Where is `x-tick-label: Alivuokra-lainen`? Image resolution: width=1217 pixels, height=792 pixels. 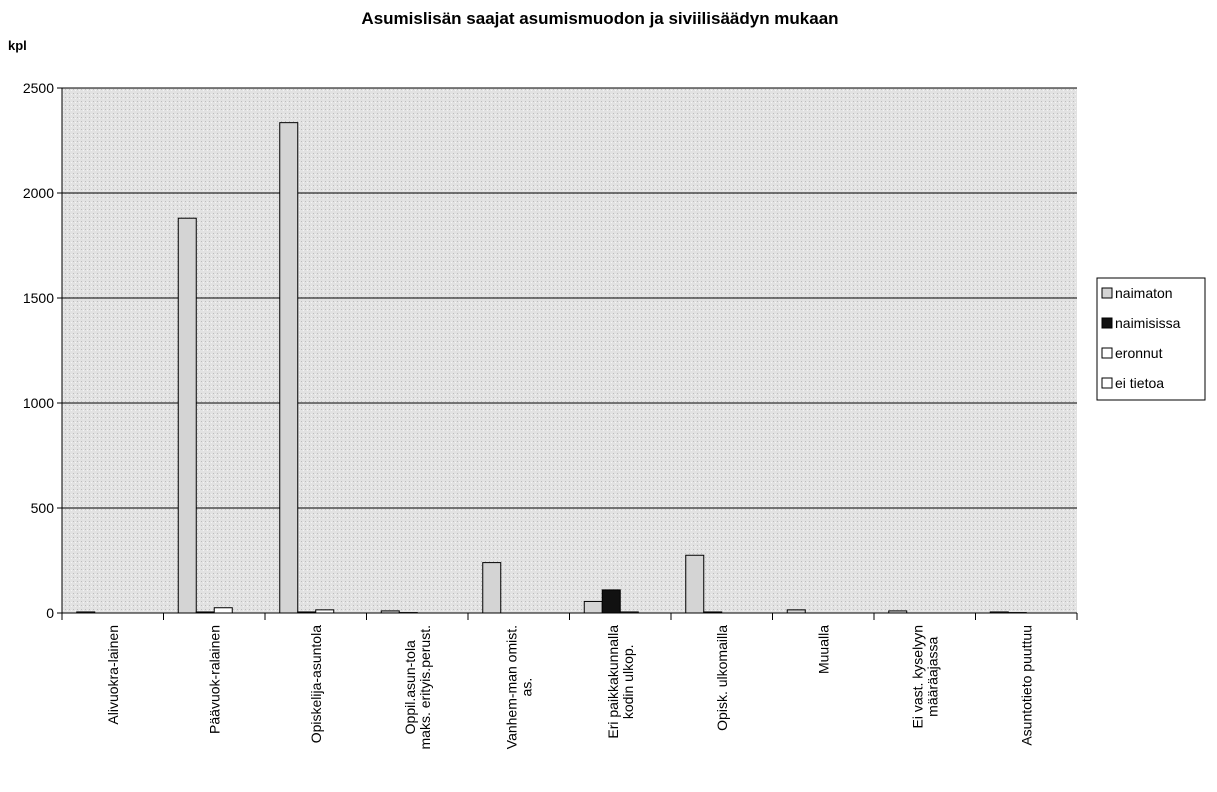 x-tick-label: Alivuokra-lainen is located at coordinates (113, 675).